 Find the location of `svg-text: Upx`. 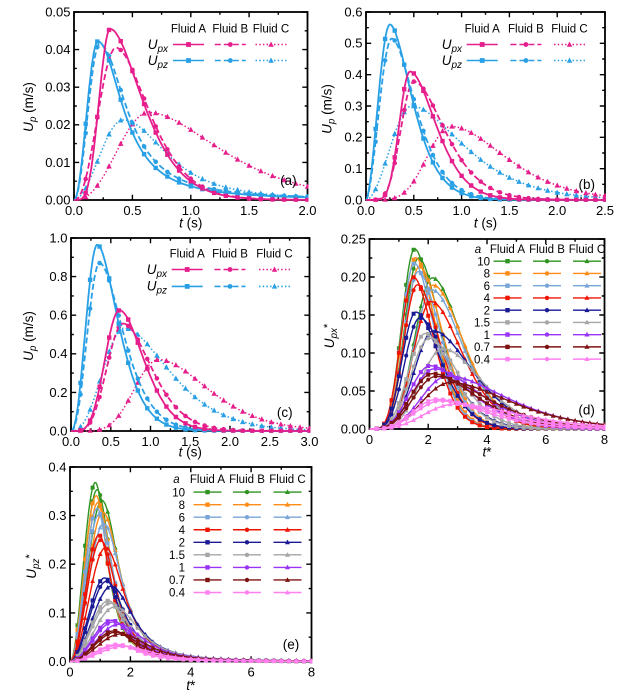

svg-text: Upx is located at coordinates (157, 271).